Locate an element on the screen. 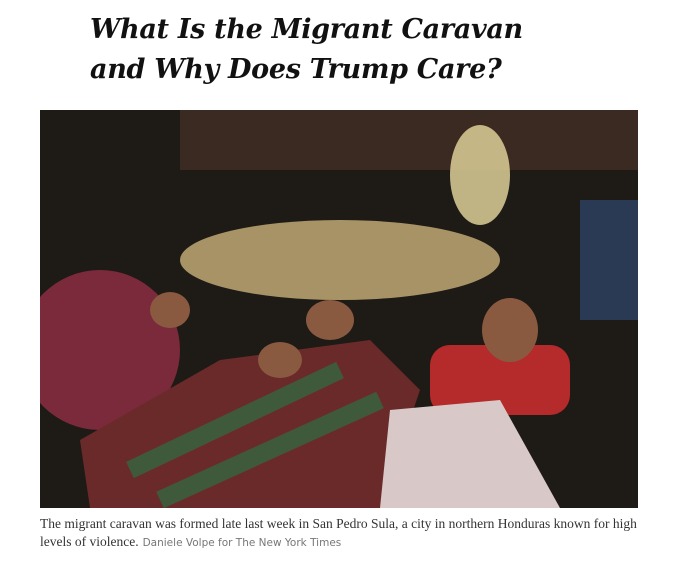 Image resolution: width=685 pixels, height=576 pixels. photo-wall is located at coordinates (409, 140).